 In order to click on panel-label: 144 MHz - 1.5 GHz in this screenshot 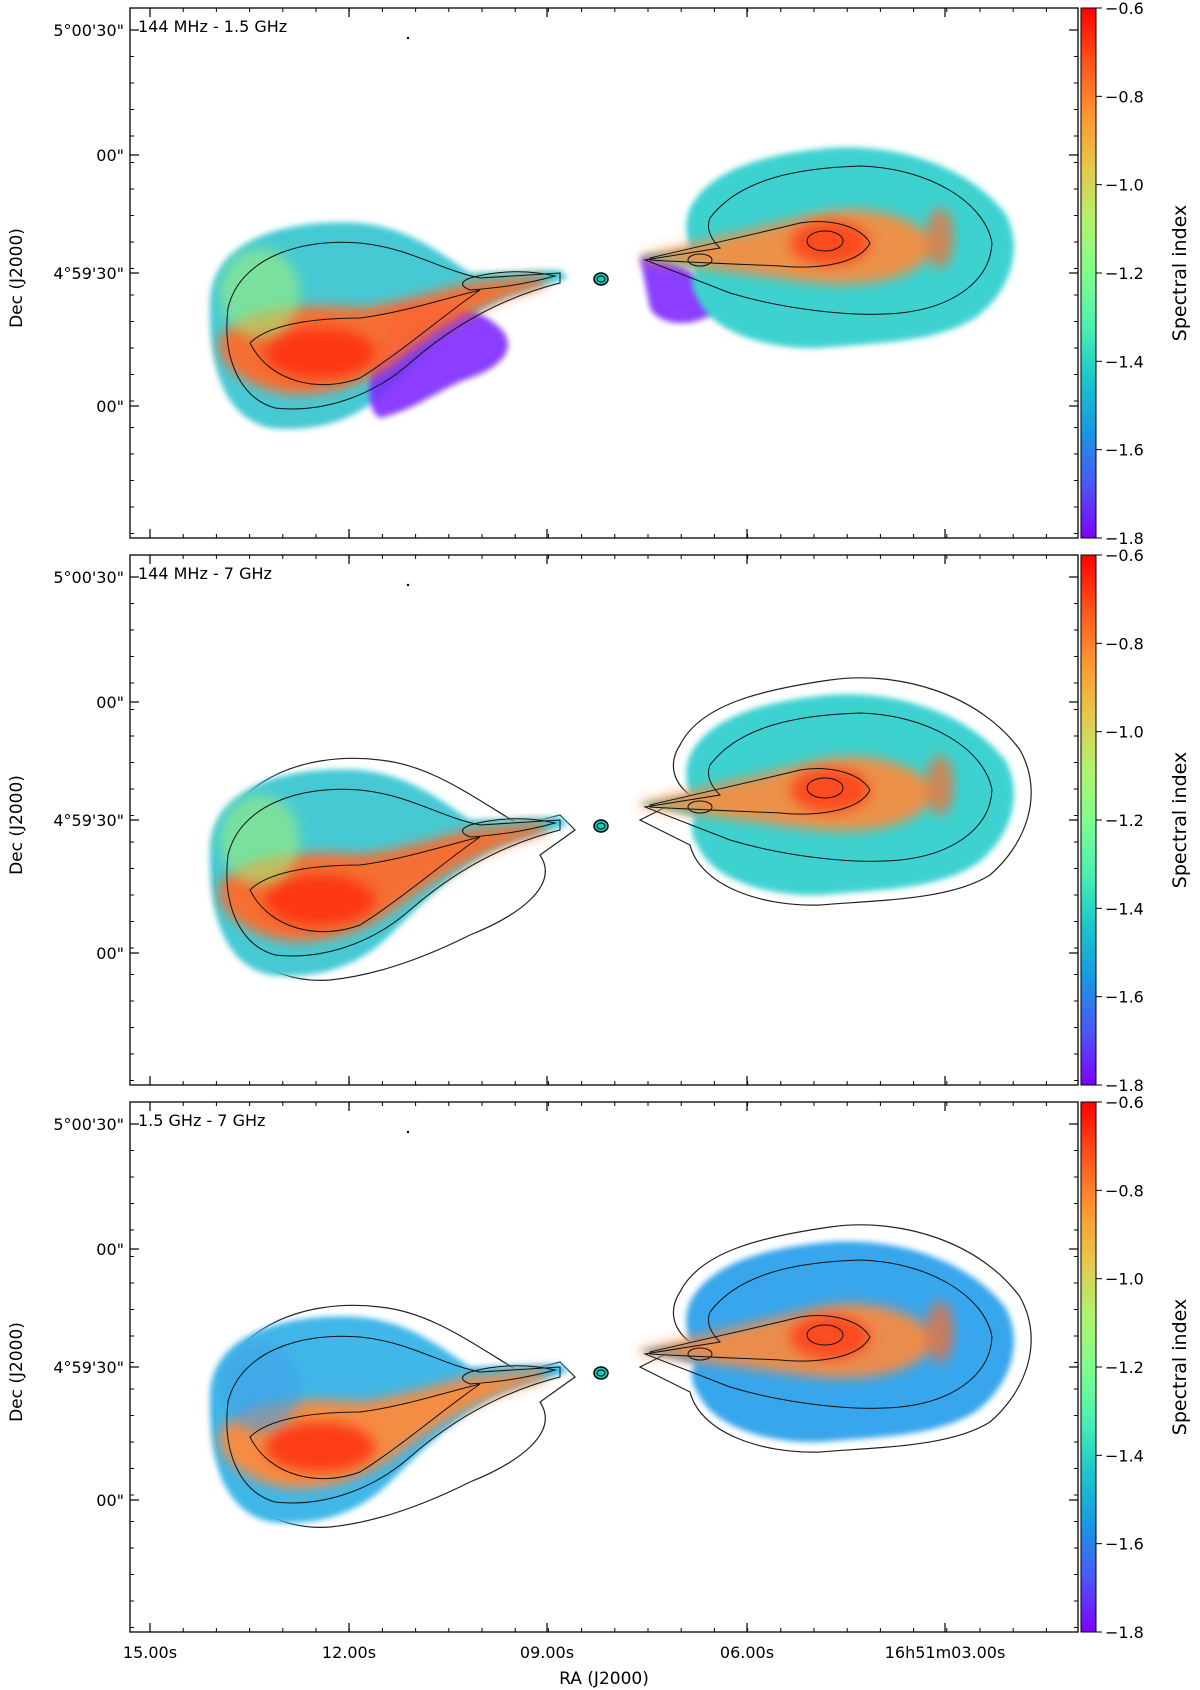, I will do `click(212, 26)`.